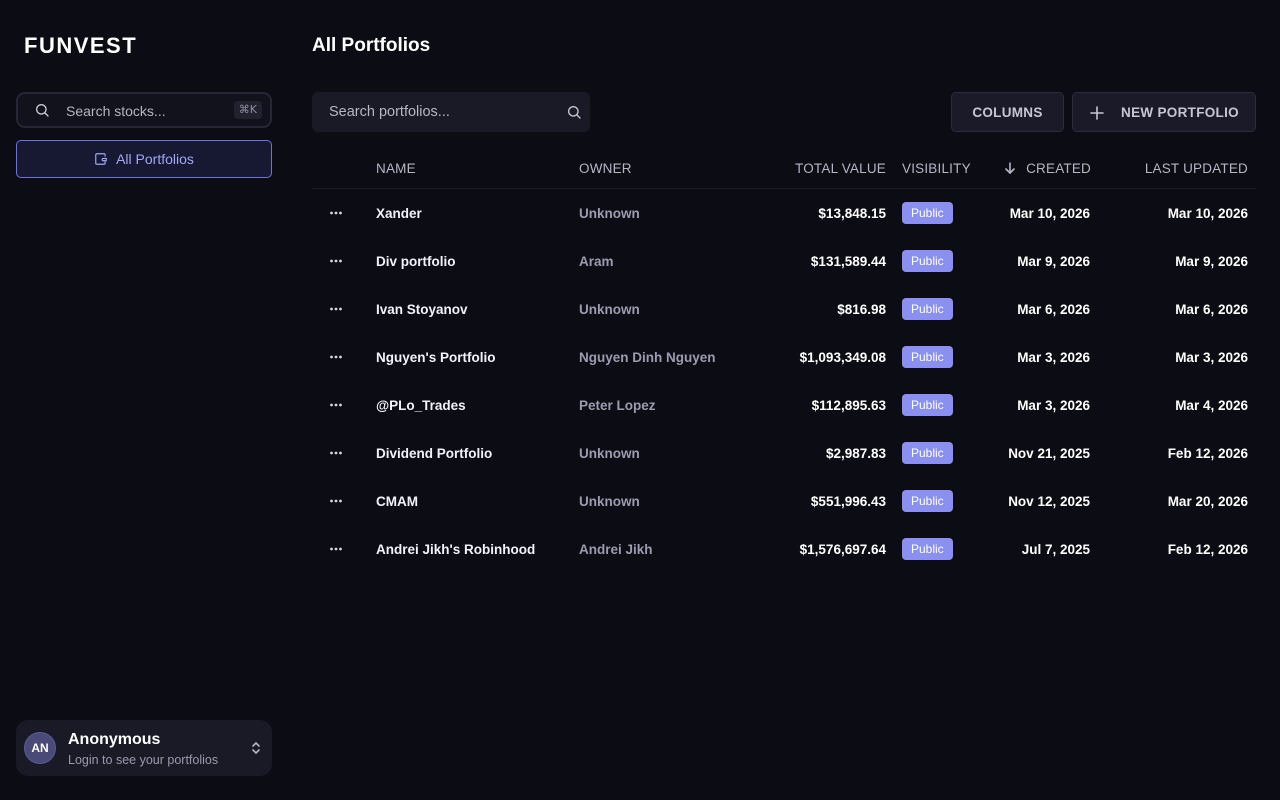  I want to click on portfolio-created-date: Jul 7, 2025, so click(1055, 549).